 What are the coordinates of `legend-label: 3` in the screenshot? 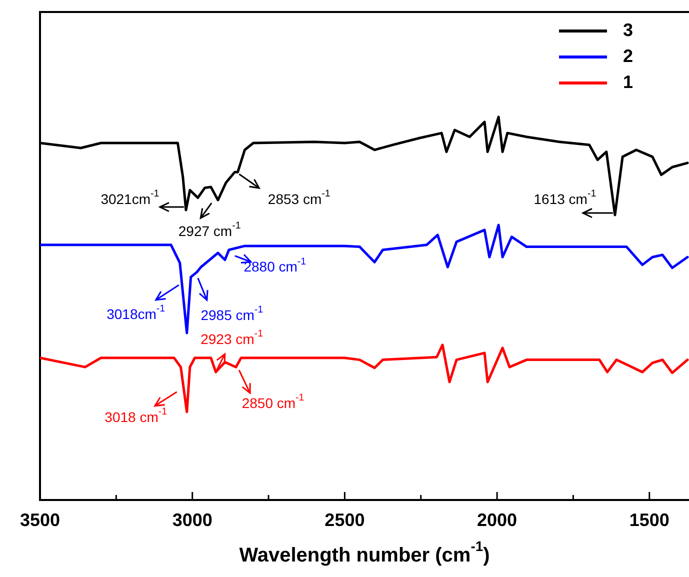 It's located at (628, 30).